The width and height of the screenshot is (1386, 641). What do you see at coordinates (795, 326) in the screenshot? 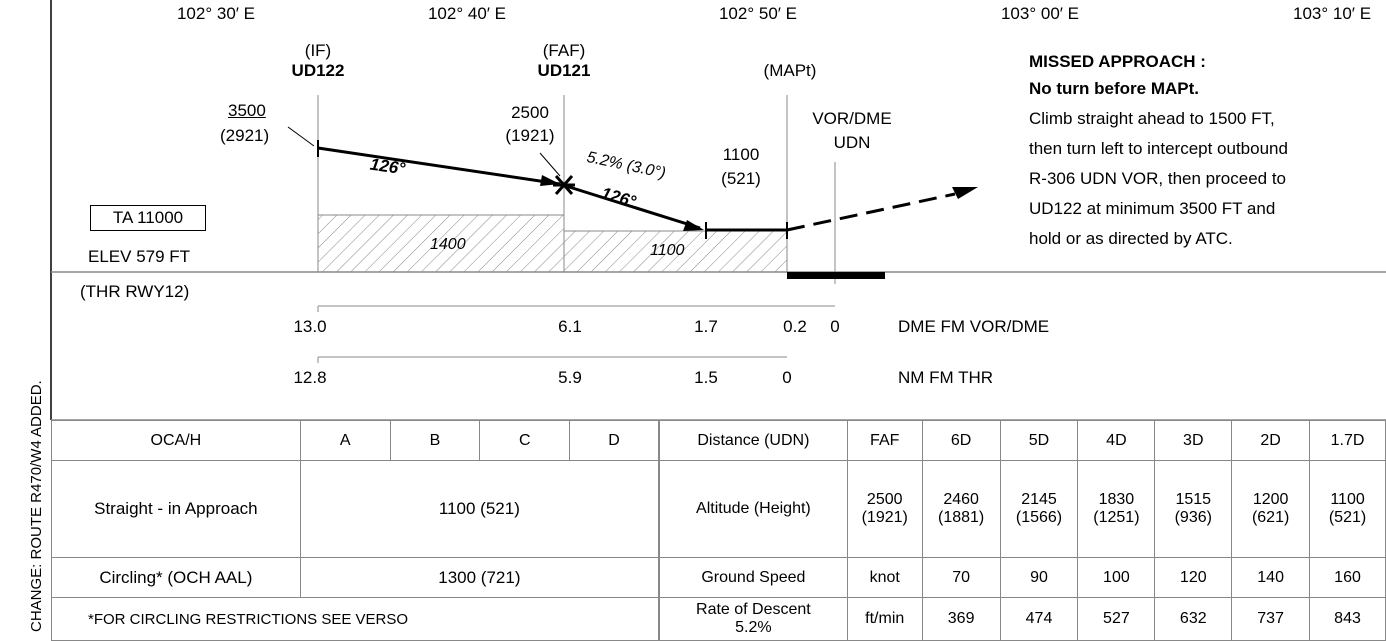
I see `dme-value: 0.2` at bounding box center [795, 326].